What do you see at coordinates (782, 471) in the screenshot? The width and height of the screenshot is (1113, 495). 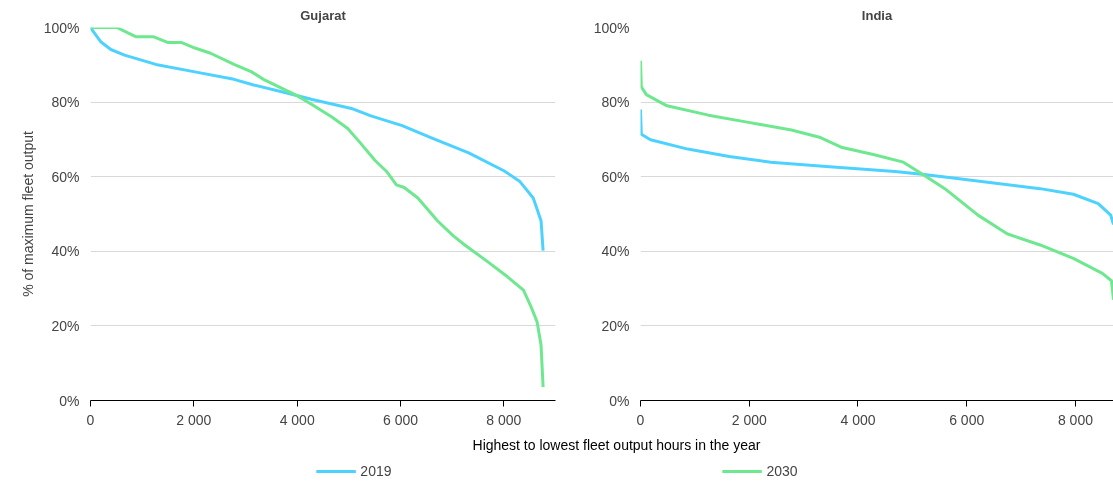 I see `legend-label: 2030` at bounding box center [782, 471].